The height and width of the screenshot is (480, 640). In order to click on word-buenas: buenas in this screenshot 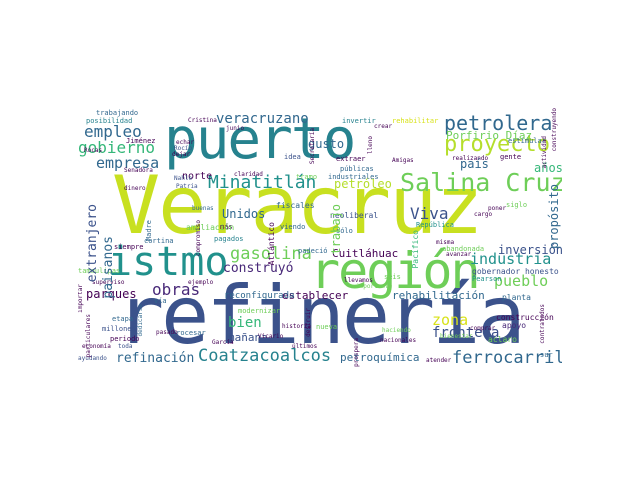, I will do `click(203, 208)`.